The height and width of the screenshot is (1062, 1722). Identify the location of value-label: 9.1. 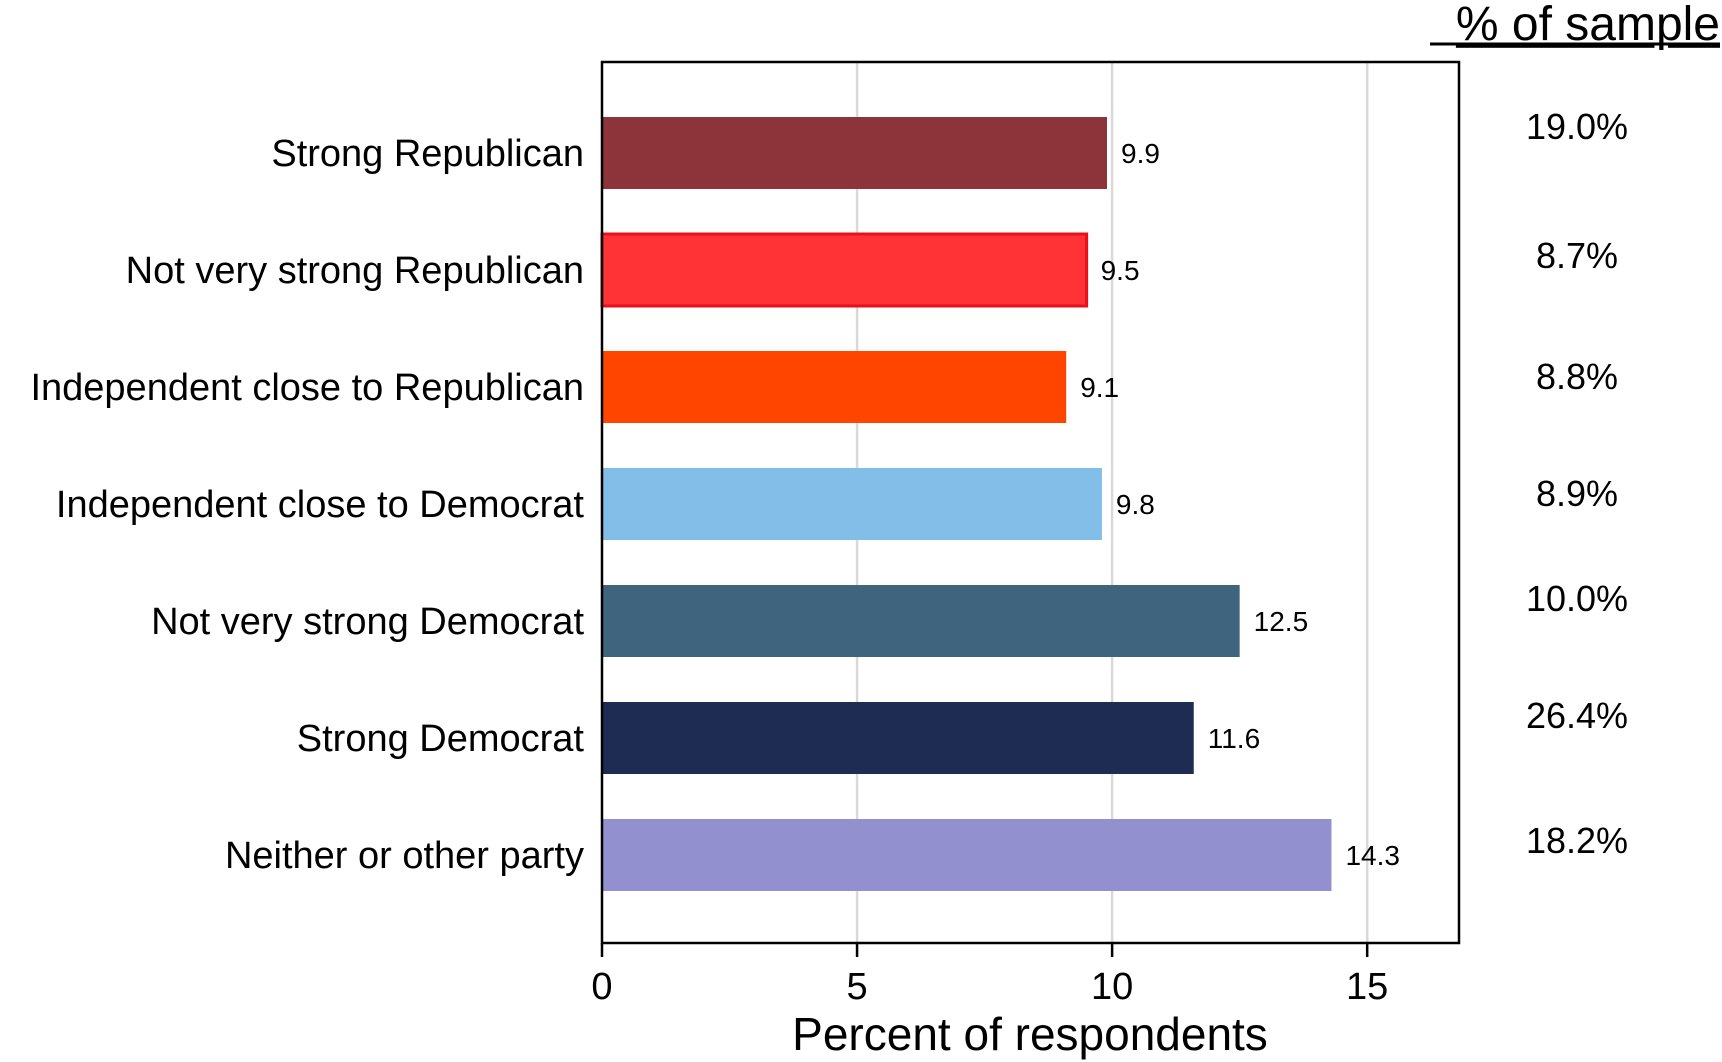
(1099, 387).